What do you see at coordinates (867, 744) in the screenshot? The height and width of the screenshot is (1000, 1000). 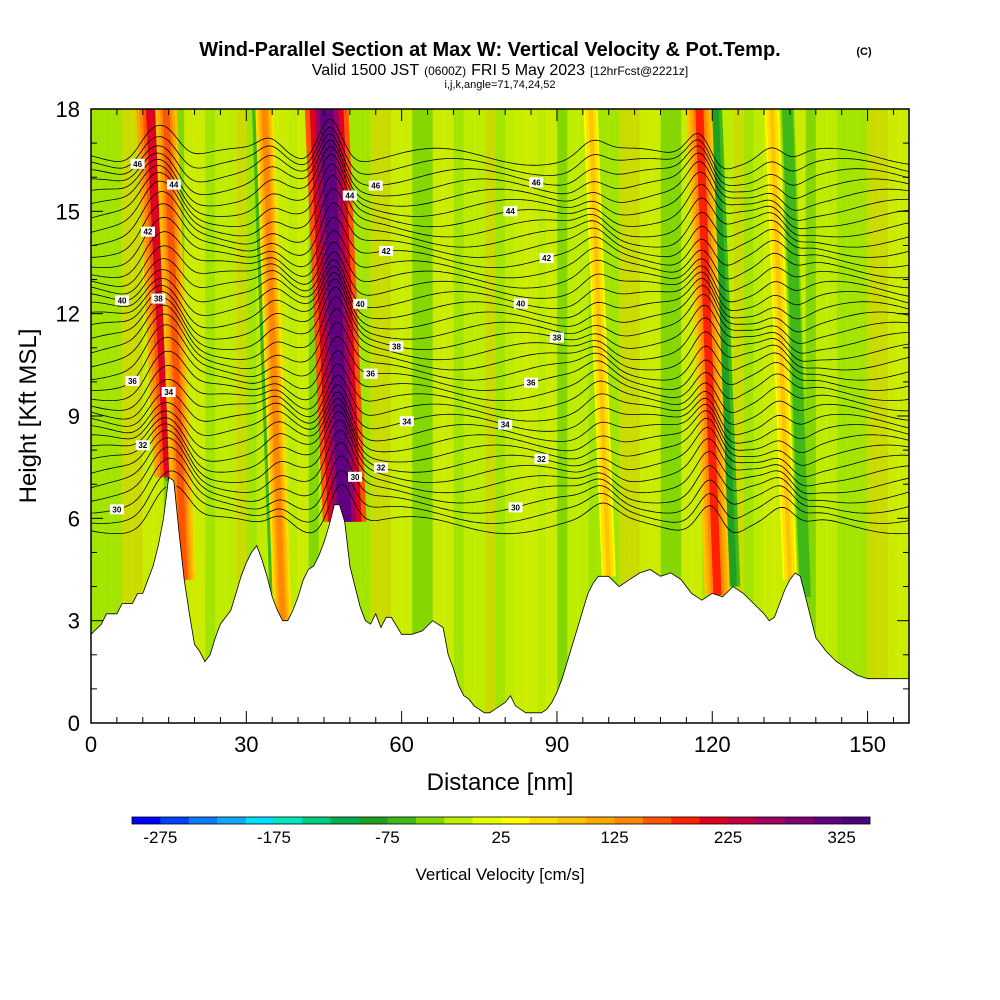 I see `x-tick-label: 150` at bounding box center [867, 744].